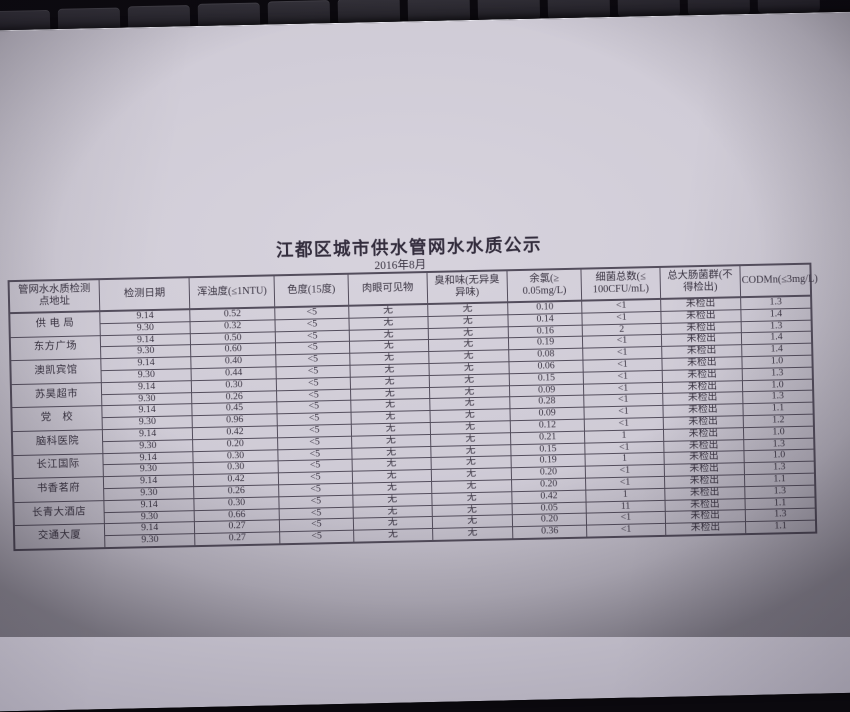  Describe the element at coordinates (388, 289) in the screenshot. I see `column-header: 肉眼可见物` at that location.